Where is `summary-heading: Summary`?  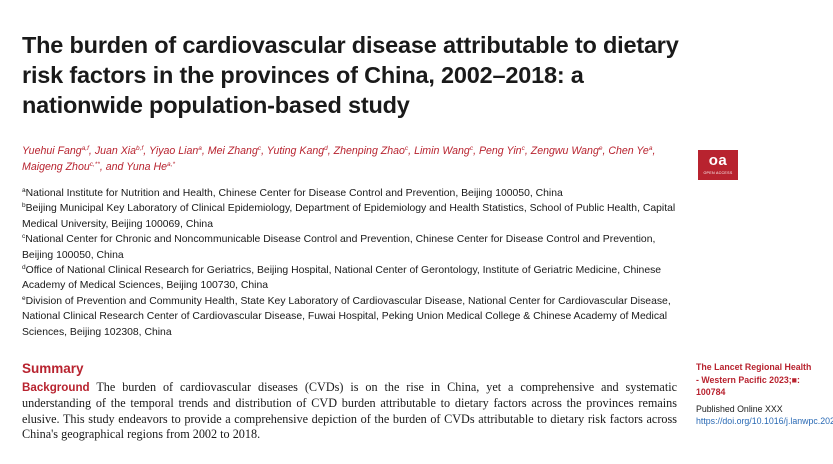 summary-heading: Summary is located at coordinates (53, 368).